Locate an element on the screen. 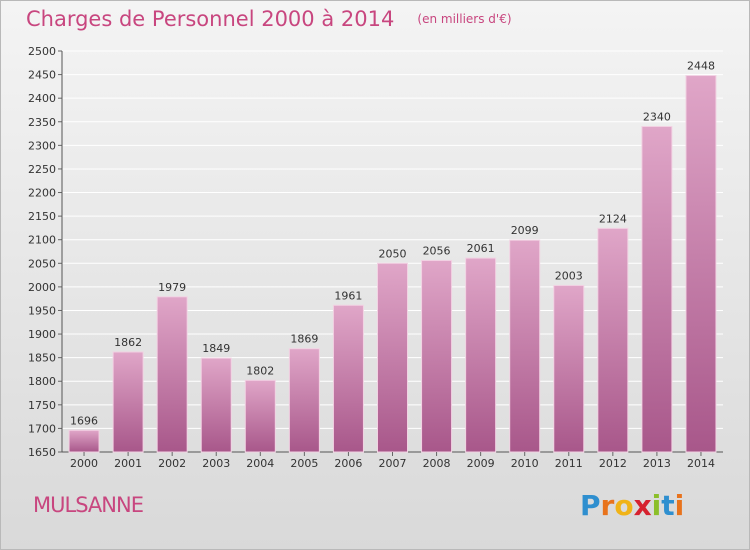 This screenshot has width=750, height=550. commune-name: MULSANNE is located at coordinates (88, 505).